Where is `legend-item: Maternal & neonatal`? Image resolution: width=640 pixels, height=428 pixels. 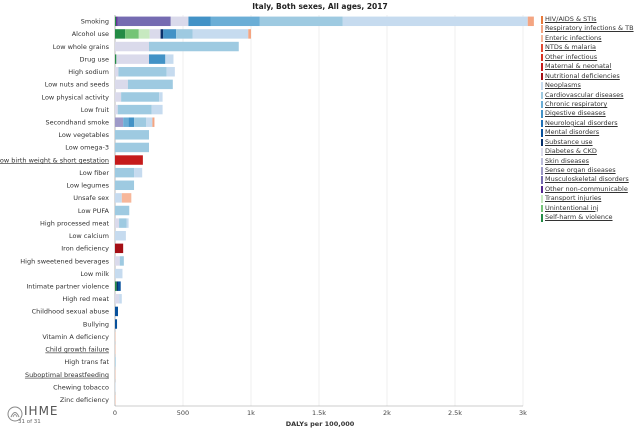
legend-item: Maternal & neonatal is located at coordinates (587, 66).